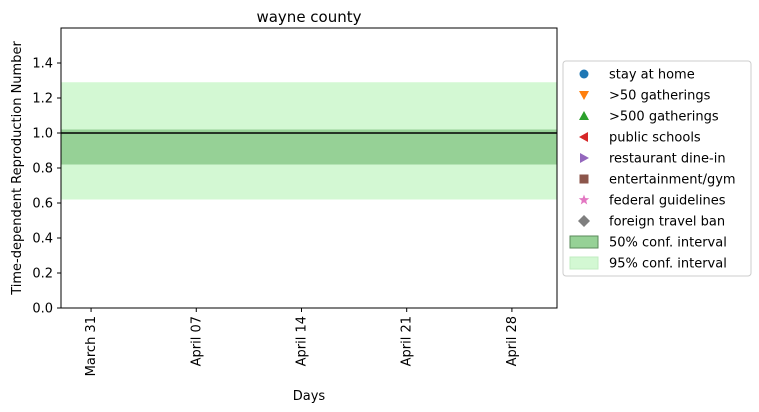 This screenshot has height=412, width=759. I want to click on y-axis-label: Time-dependent Reproduction Number, so click(17, 168).